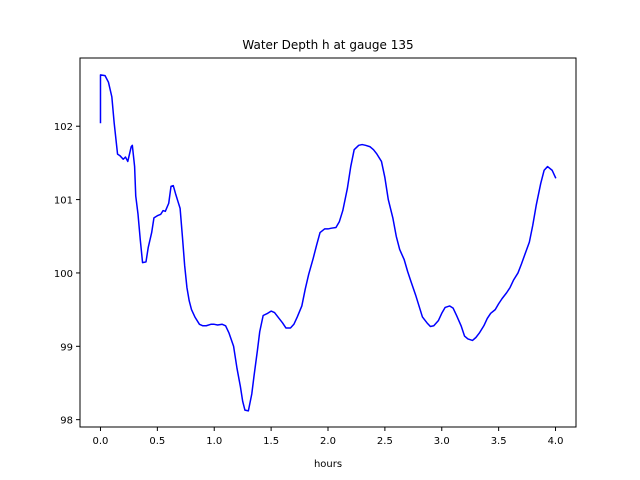  What do you see at coordinates (556, 441) in the screenshot?
I see `x-tick-label: 4.0` at bounding box center [556, 441].